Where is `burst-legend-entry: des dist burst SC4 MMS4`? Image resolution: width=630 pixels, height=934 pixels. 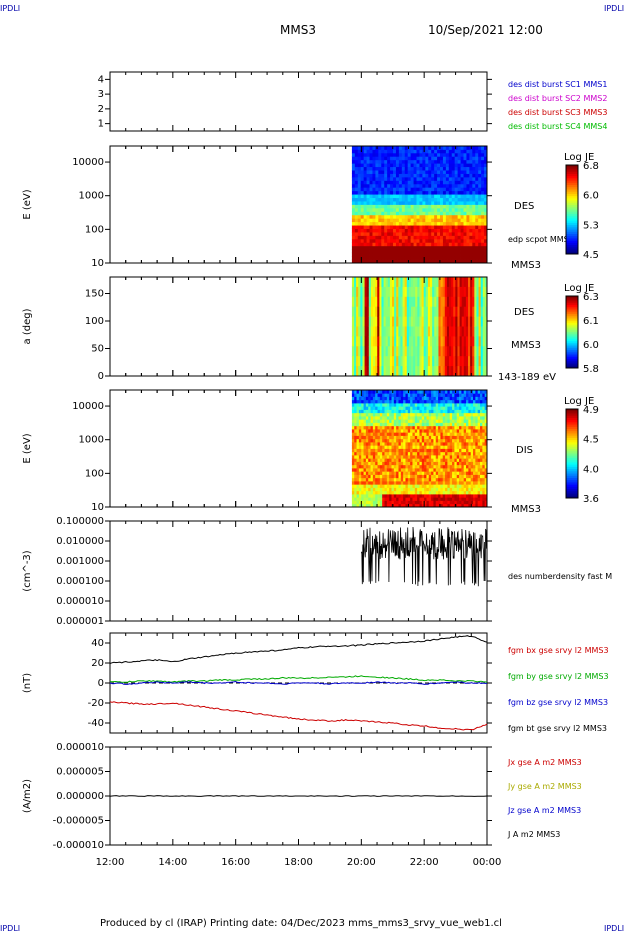
burst-legend-entry: des dist burst SC4 MMS4 is located at coordinates (557, 126).